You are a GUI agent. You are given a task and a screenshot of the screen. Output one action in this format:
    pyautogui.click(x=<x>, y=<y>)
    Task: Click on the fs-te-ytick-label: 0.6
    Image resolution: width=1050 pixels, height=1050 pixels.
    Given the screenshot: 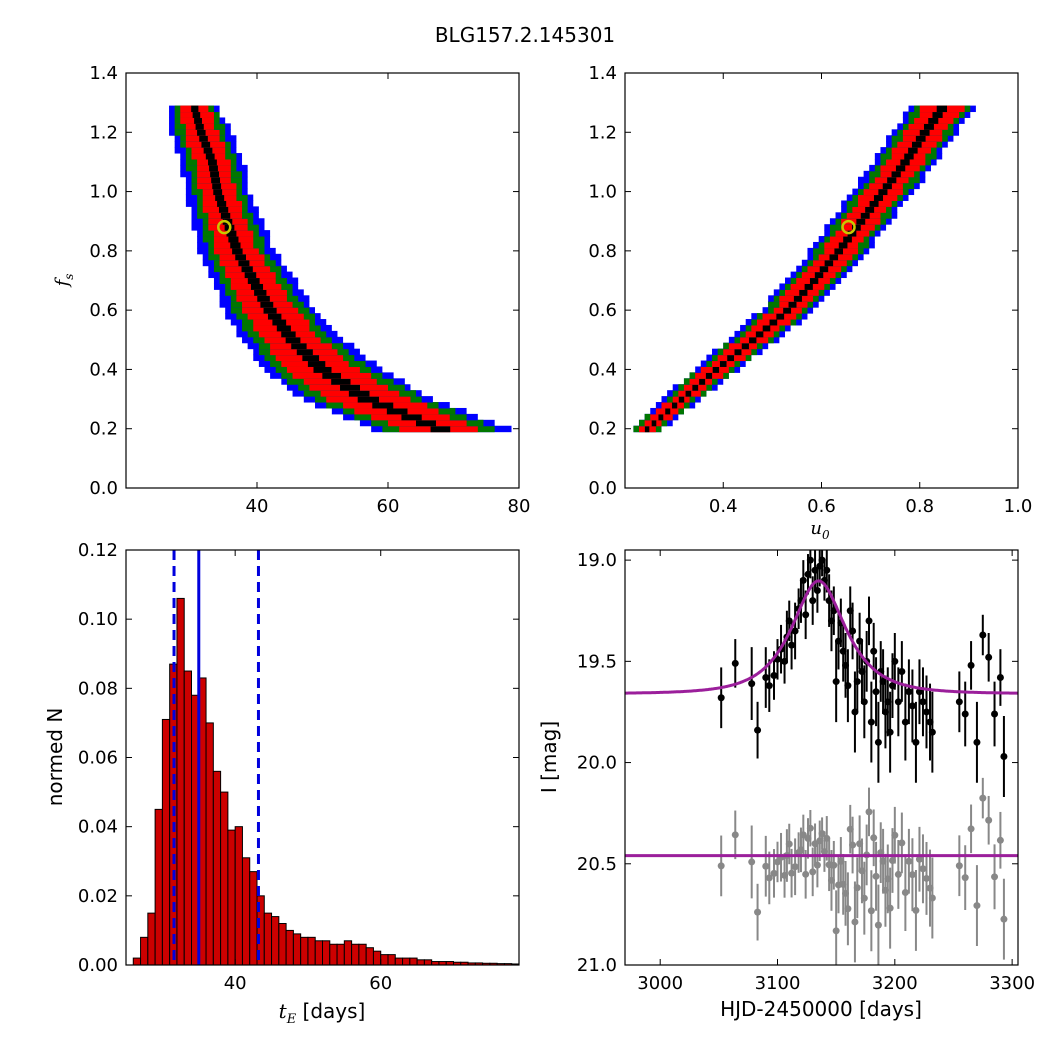 What is the action you would take?
    pyautogui.click(x=103, y=310)
    